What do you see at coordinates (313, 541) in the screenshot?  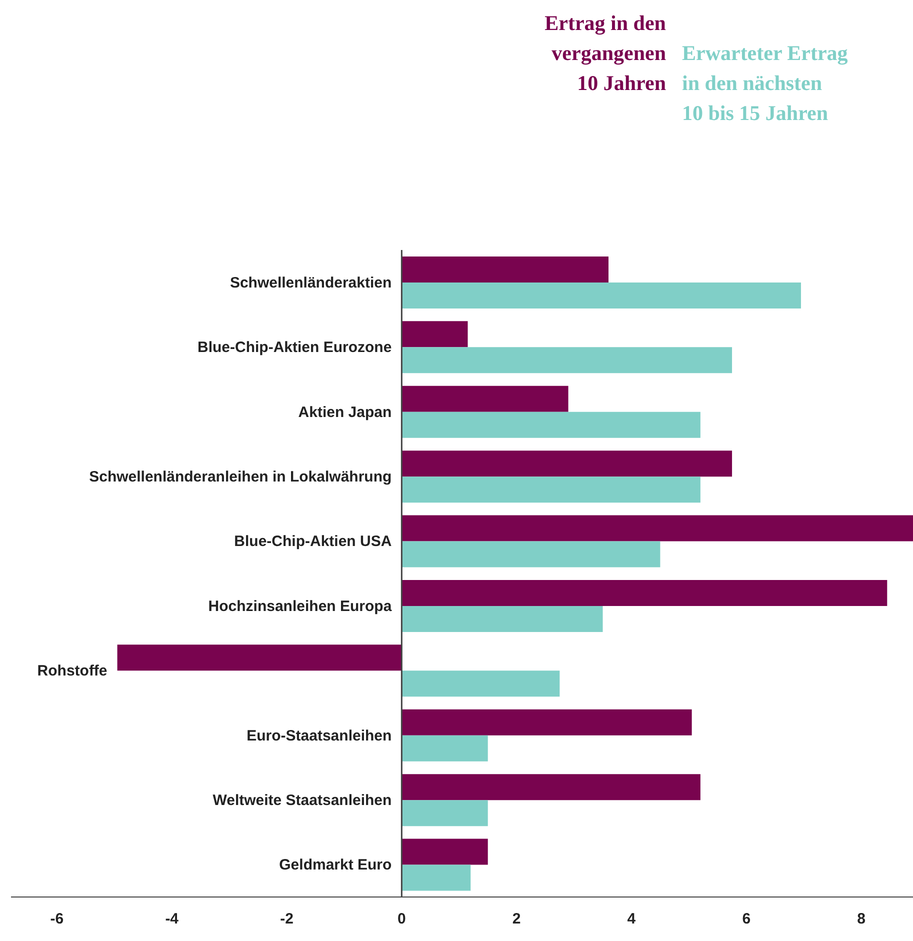 I see `y-tick-label: Blue-Chip-Aktien USA` at bounding box center [313, 541].